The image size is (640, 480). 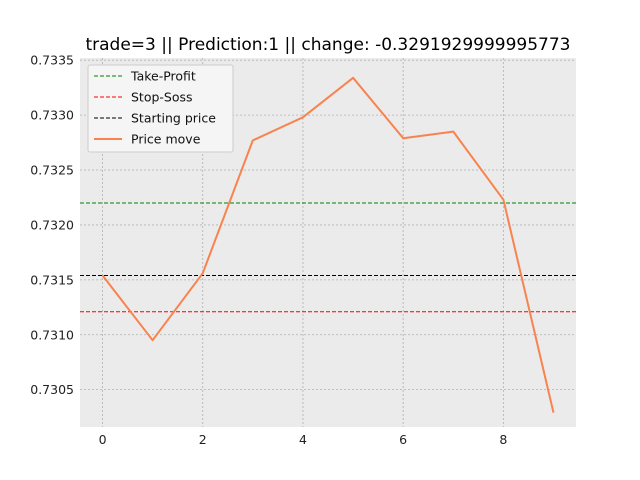 I want to click on legend-box, so click(x=160, y=108).